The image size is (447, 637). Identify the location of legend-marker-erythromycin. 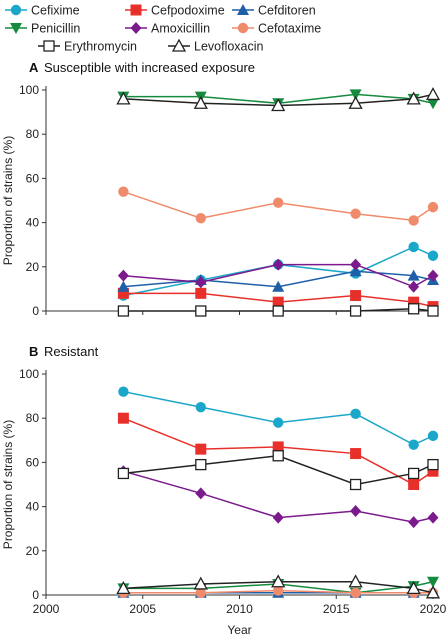
(49, 46).